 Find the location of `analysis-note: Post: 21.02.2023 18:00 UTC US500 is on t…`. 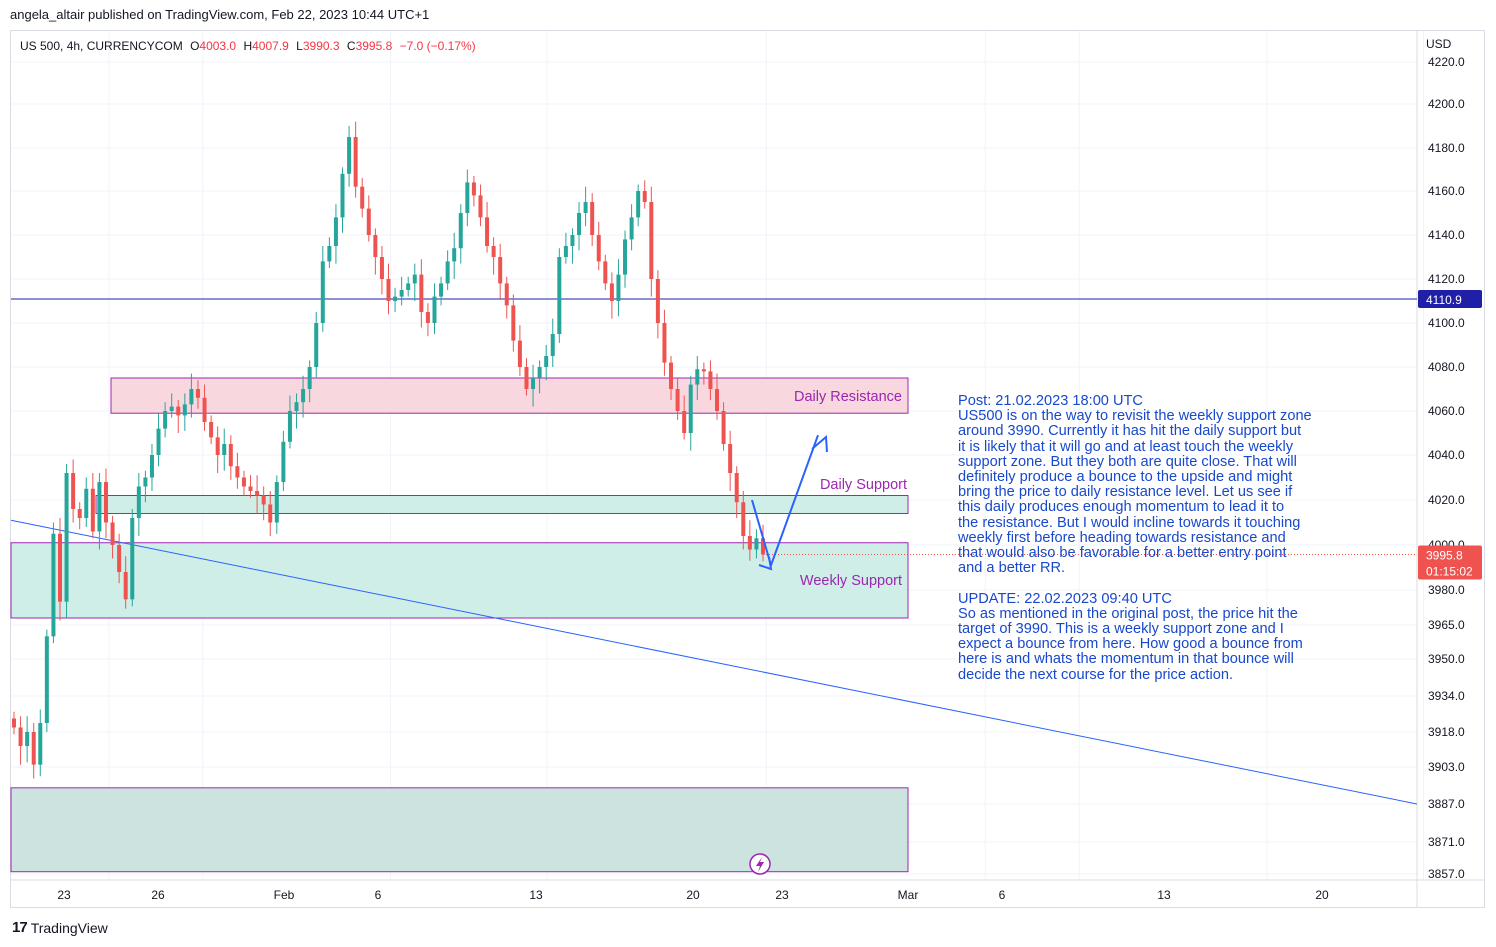

analysis-note: Post: 21.02.2023 18:00 UTC US500 is on t… is located at coordinates (1135, 538).